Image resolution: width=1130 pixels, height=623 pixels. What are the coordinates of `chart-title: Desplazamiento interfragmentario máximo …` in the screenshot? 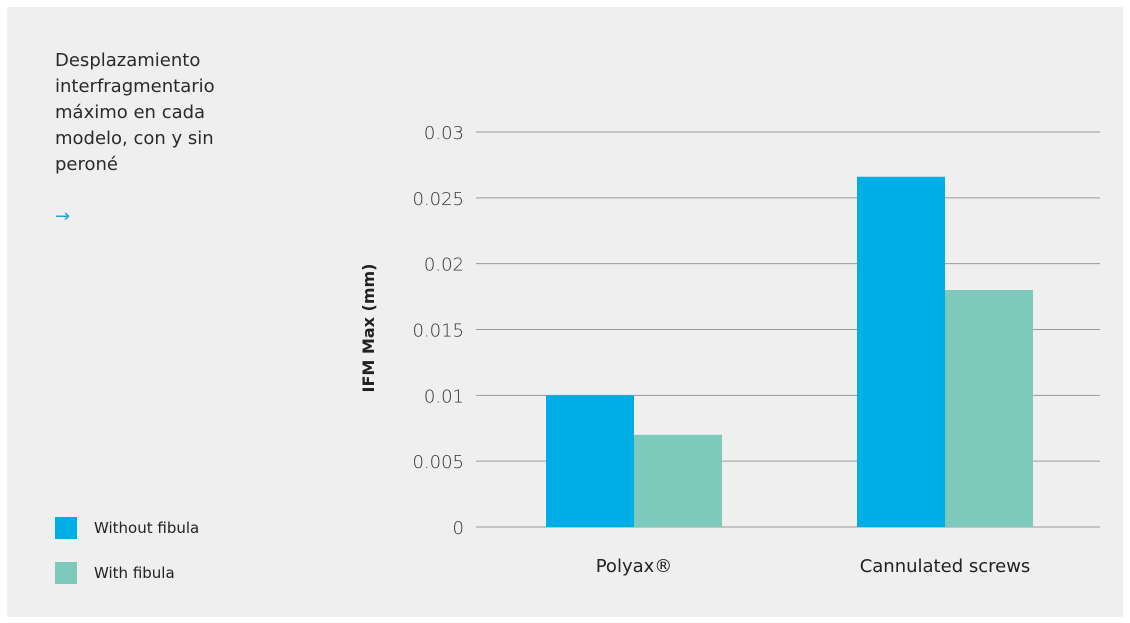 It's located at (135, 112).